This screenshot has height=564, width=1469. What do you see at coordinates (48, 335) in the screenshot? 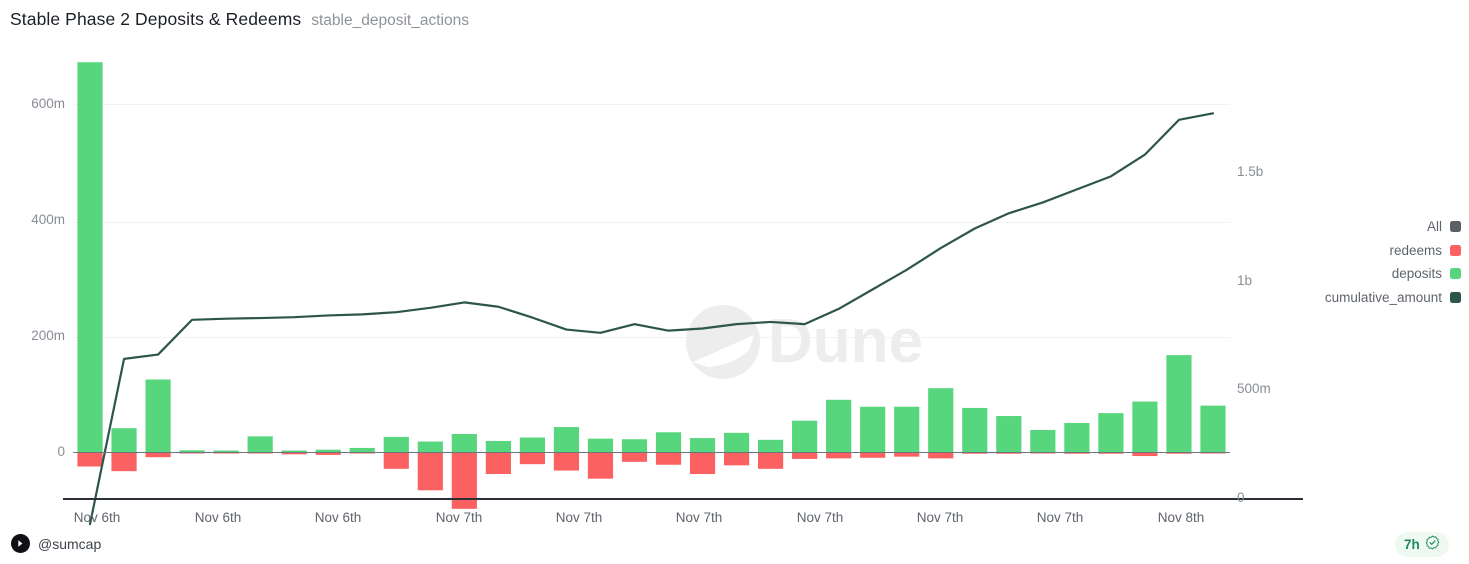
I see `y-axis-left-tick: 200m` at bounding box center [48, 335].